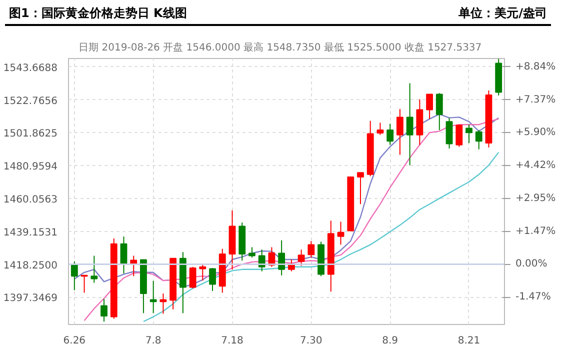 This screenshot has width=566, height=348. I want to click on y-tick-label: 1480.9594, so click(30, 167).